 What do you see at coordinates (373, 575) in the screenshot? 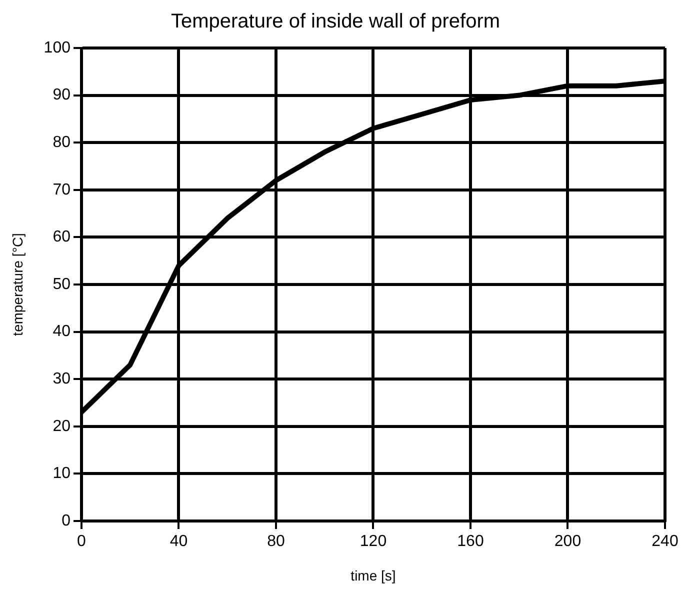
I see `x-axis-title: time [s]` at bounding box center [373, 575].